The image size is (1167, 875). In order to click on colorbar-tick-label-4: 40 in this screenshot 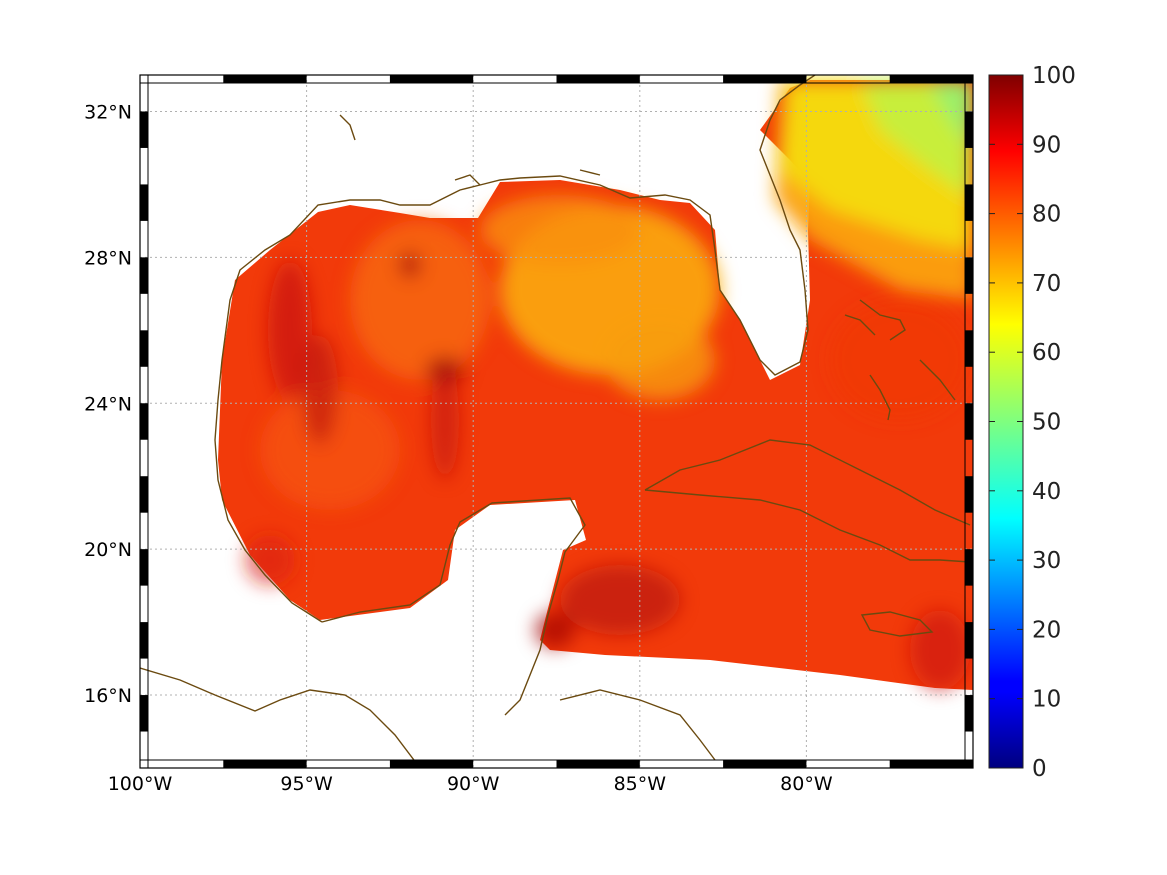, I will do `click(1046, 492)`.